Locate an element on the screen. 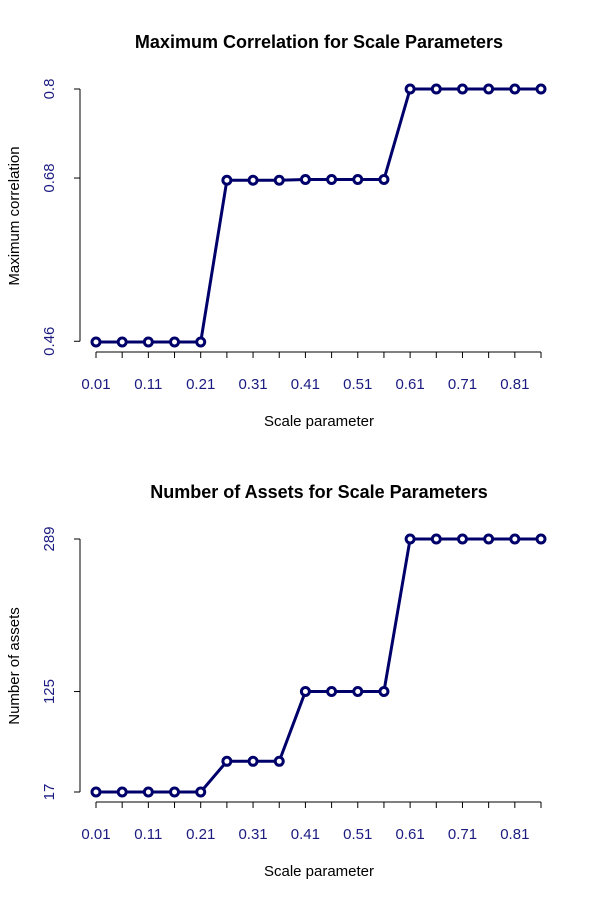 The image size is (600, 900). chart-2-y-tick-label: 17 is located at coordinates (49, 792).